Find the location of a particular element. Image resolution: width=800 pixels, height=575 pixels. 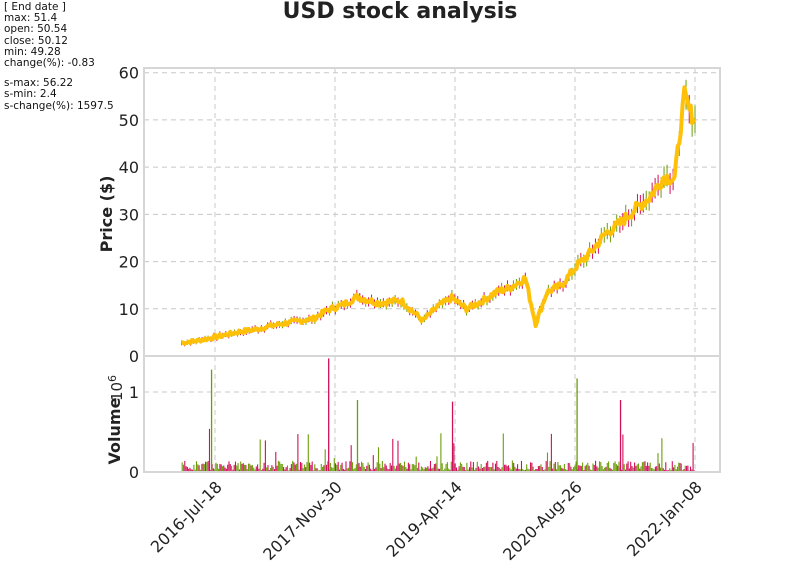

series-max: s-max: 56.22 is located at coordinates (39, 83).